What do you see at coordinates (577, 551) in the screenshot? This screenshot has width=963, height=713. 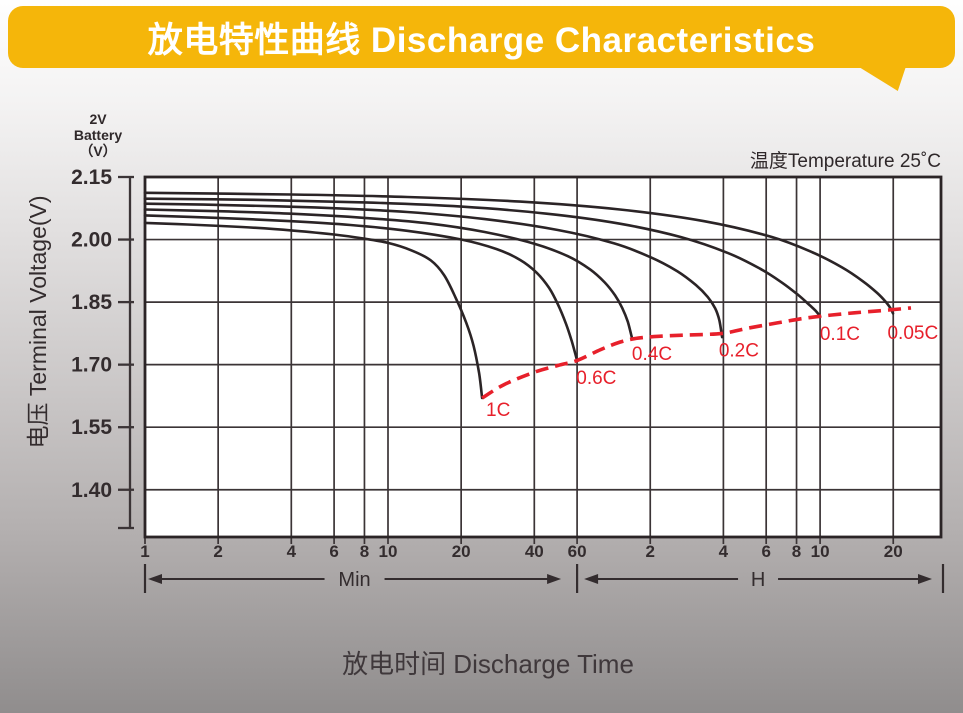 I see `x-tick-label: 60` at bounding box center [577, 551].